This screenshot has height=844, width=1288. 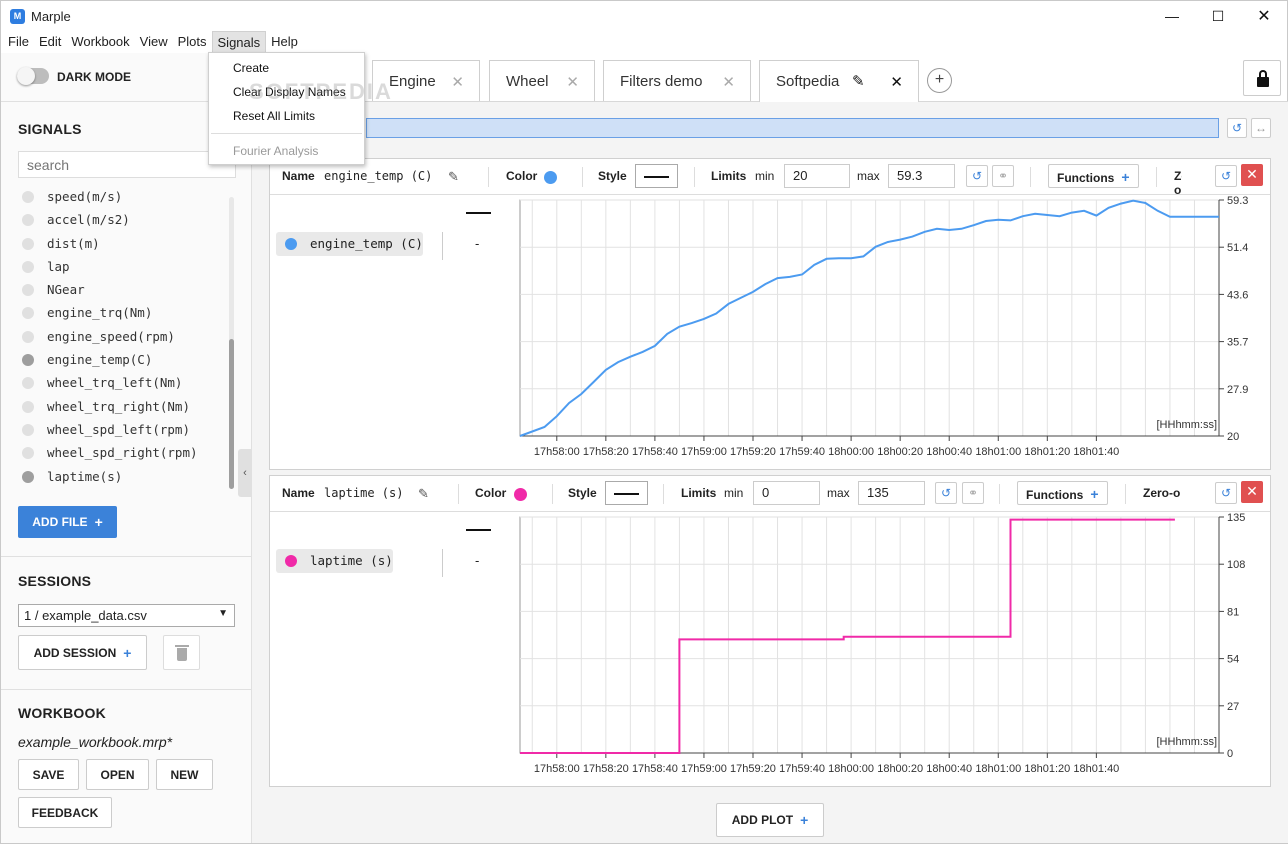 What do you see at coordinates (1218, 15) in the screenshot?
I see `maximize-icon: ☐` at bounding box center [1218, 15].